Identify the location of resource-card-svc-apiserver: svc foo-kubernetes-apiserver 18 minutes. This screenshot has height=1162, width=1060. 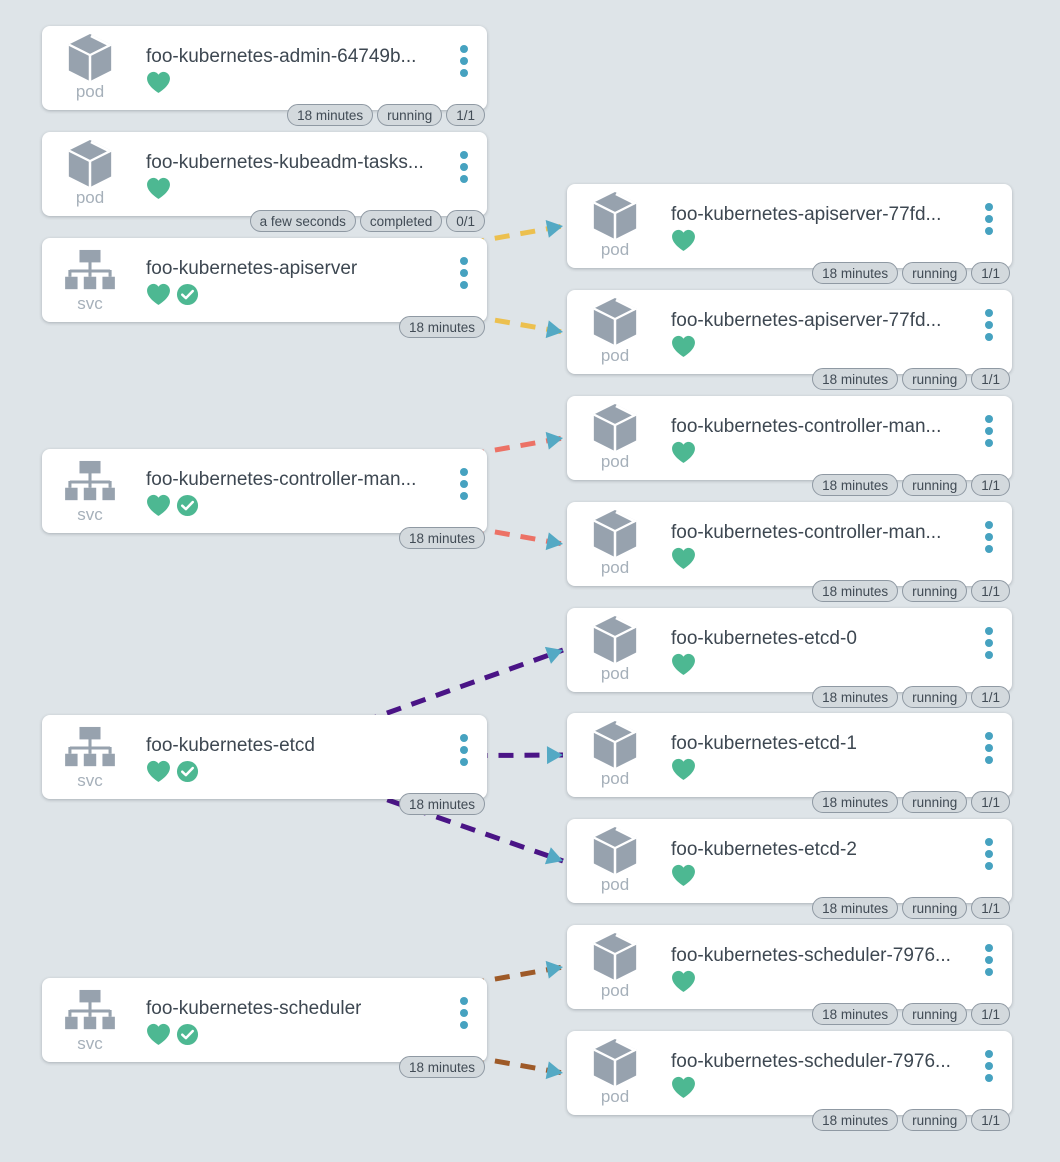
(264, 288).